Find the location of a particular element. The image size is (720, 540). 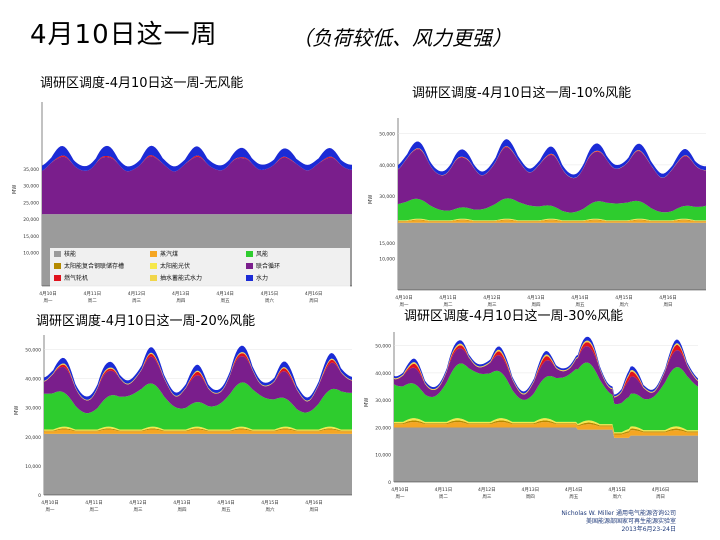

x-tick-label: 4月10日 is located at coordinates (50, 503).